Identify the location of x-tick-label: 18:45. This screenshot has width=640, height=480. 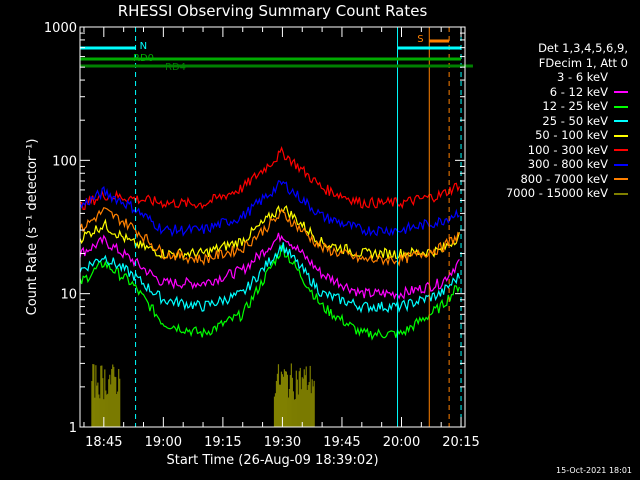
(103, 442).